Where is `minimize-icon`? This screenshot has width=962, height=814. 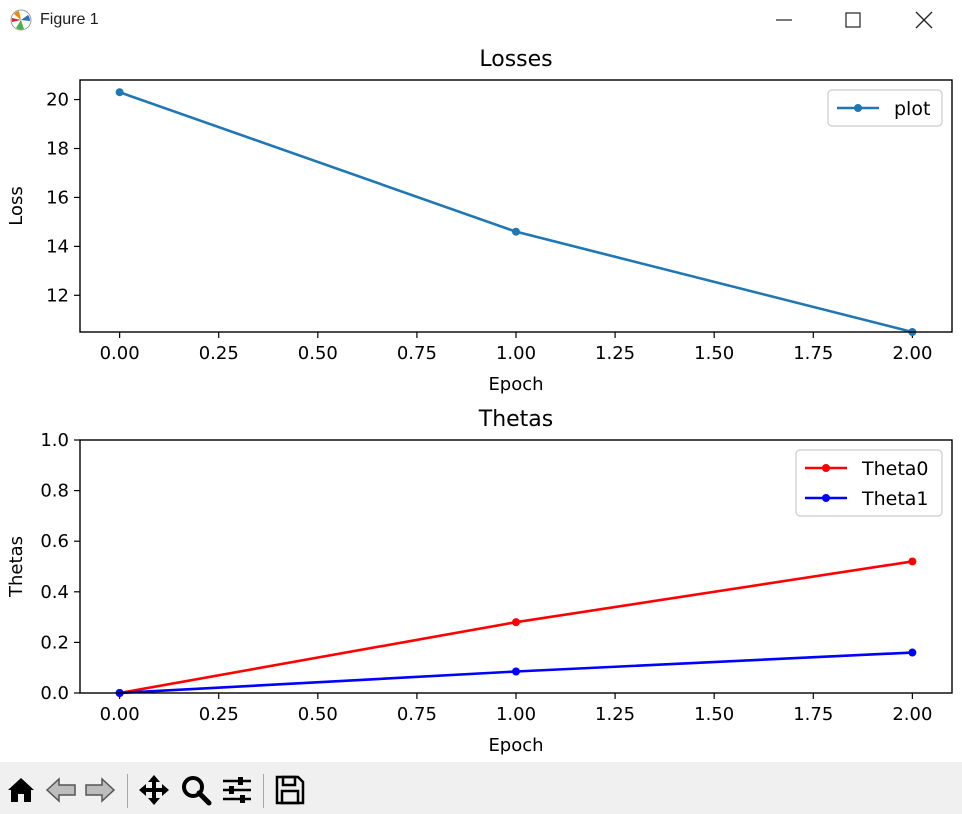
minimize-icon is located at coordinates (784, 20).